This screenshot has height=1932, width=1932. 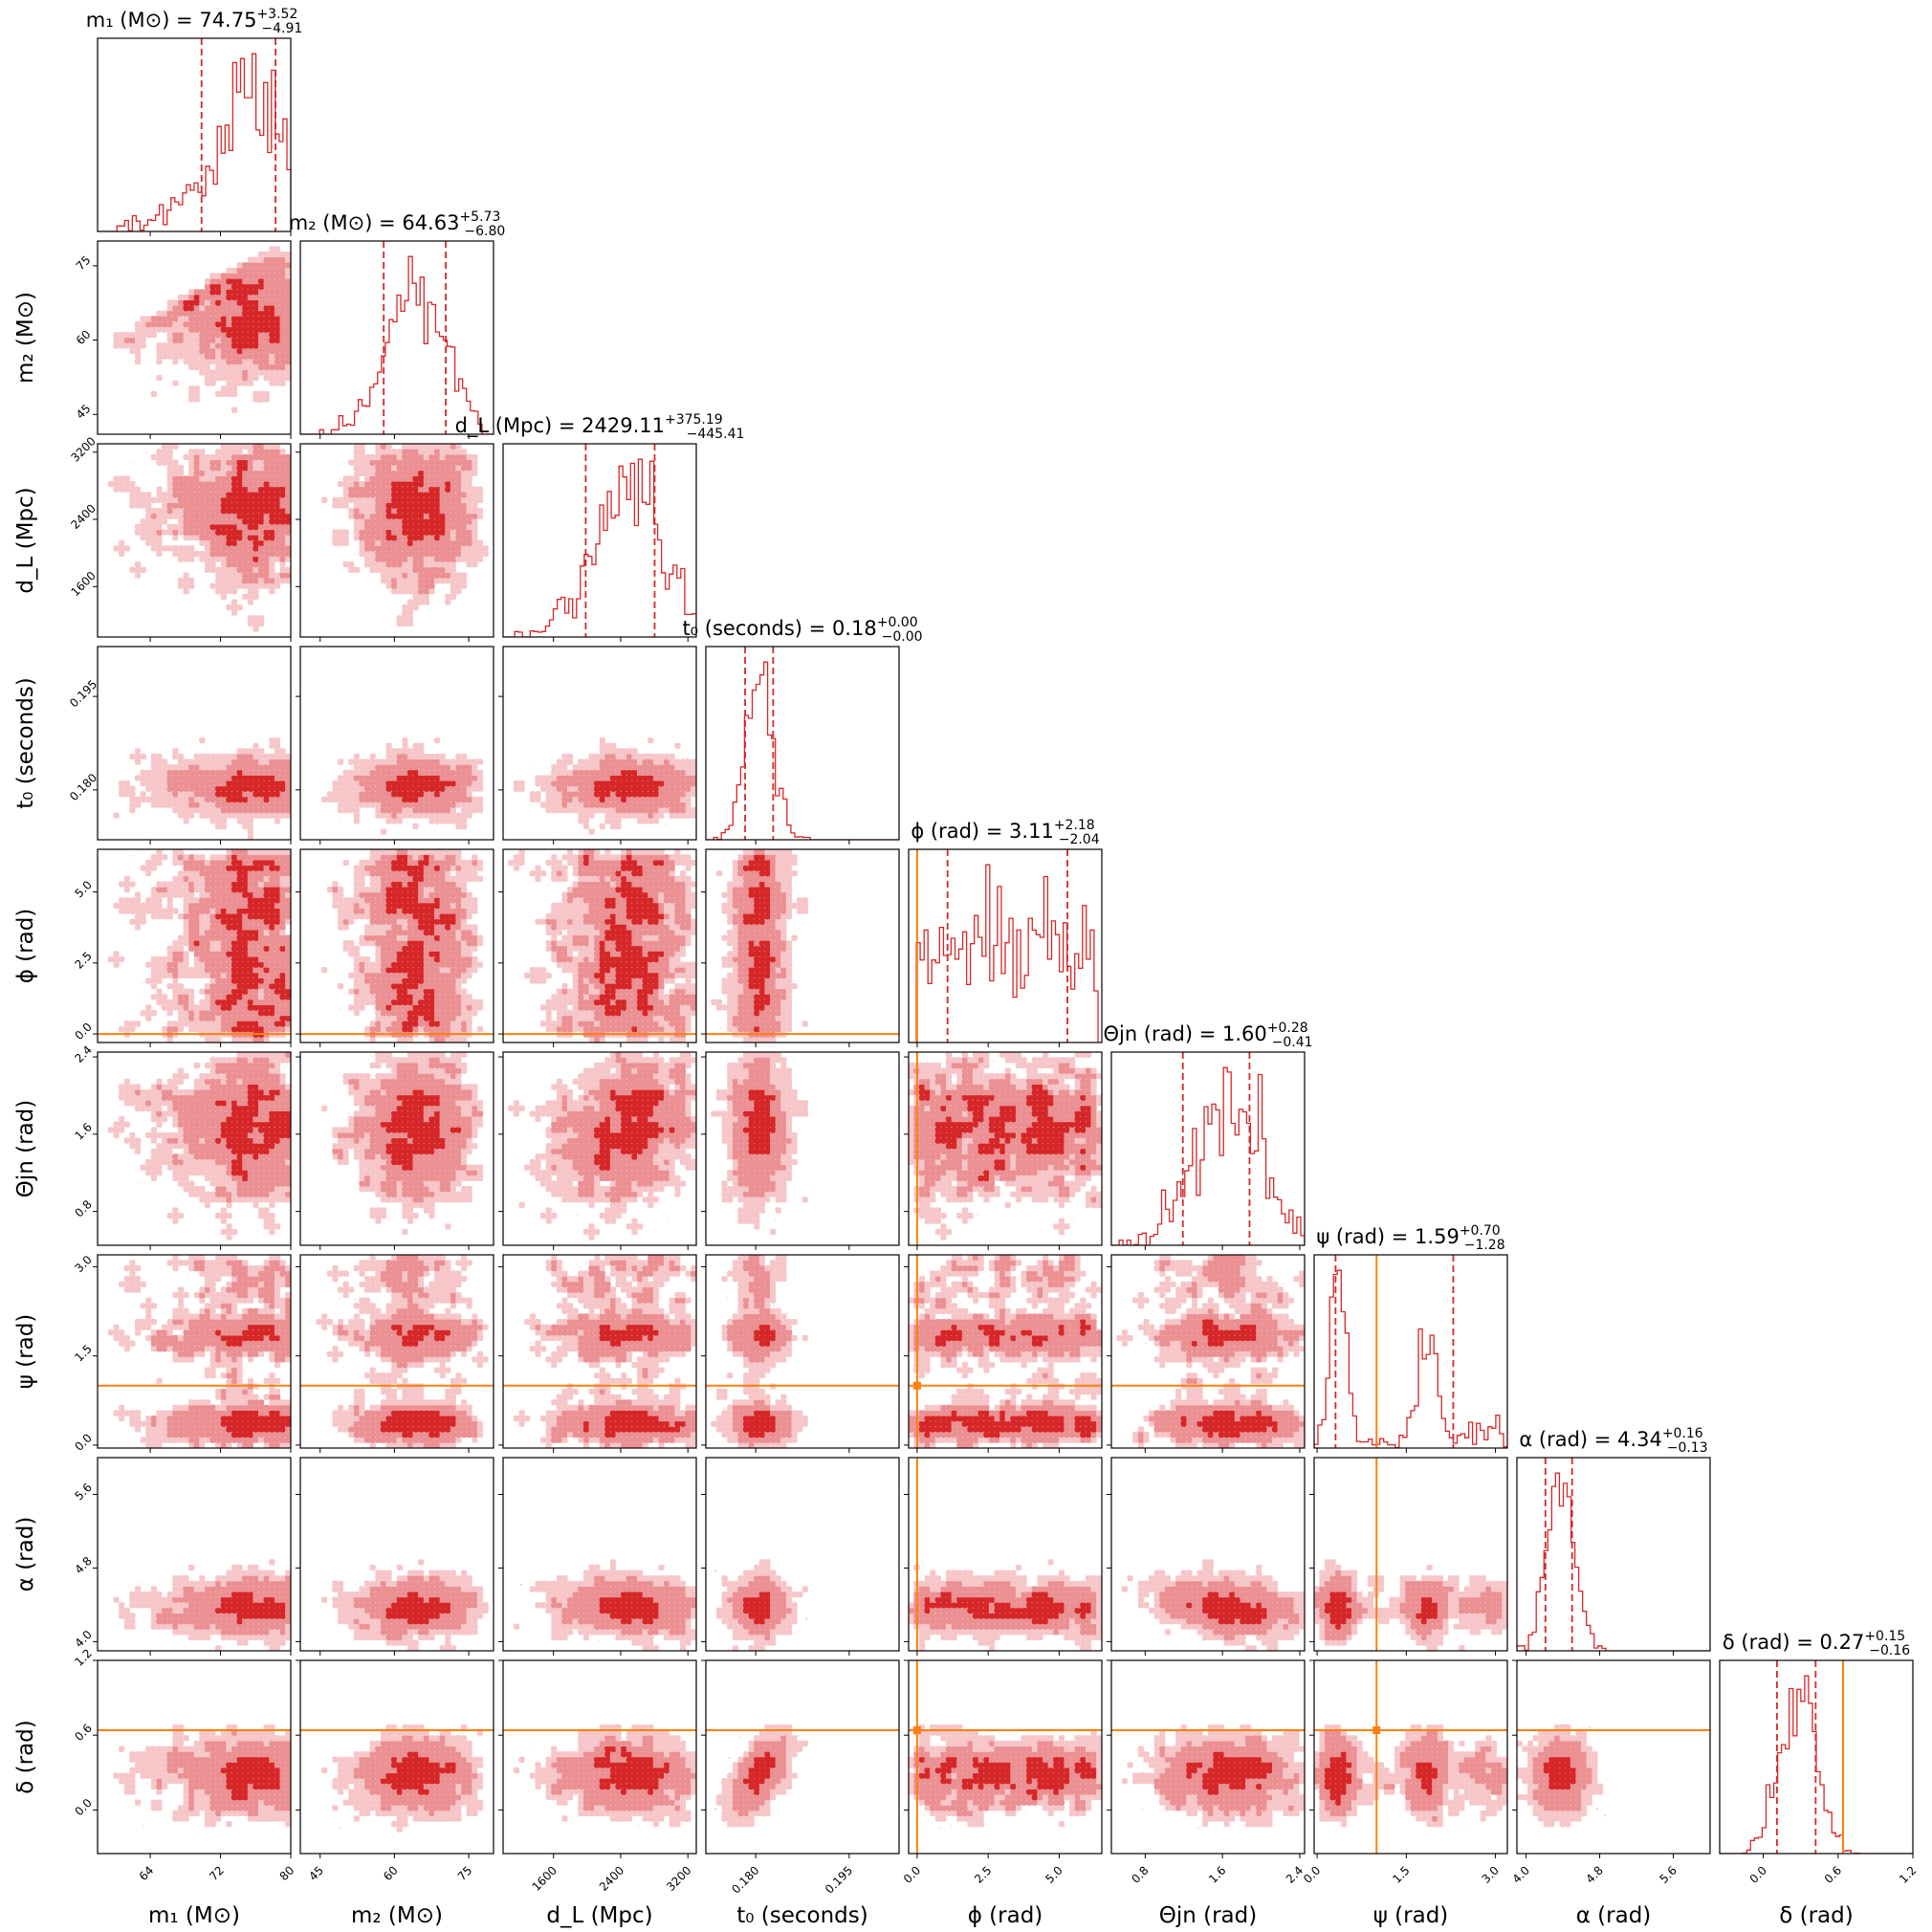 What do you see at coordinates (25, 1554) in the screenshot?
I see `y-axis-label-alpha: α (rad)` at bounding box center [25, 1554].